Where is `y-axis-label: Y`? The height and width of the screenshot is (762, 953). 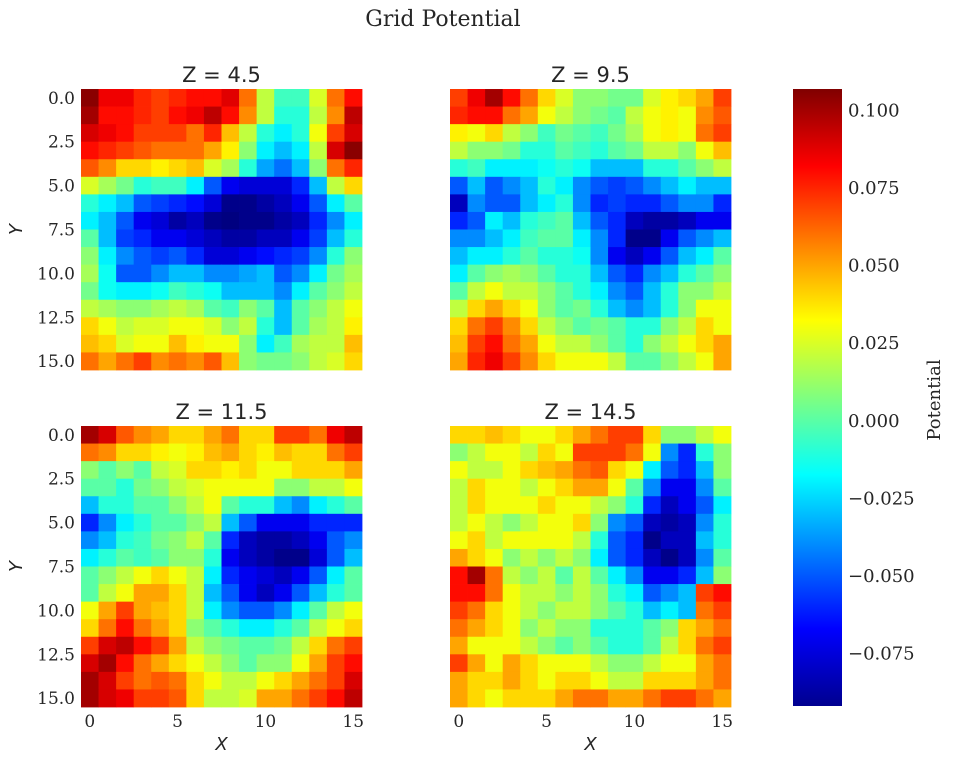 y-axis-label: Y is located at coordinates (16, 565).